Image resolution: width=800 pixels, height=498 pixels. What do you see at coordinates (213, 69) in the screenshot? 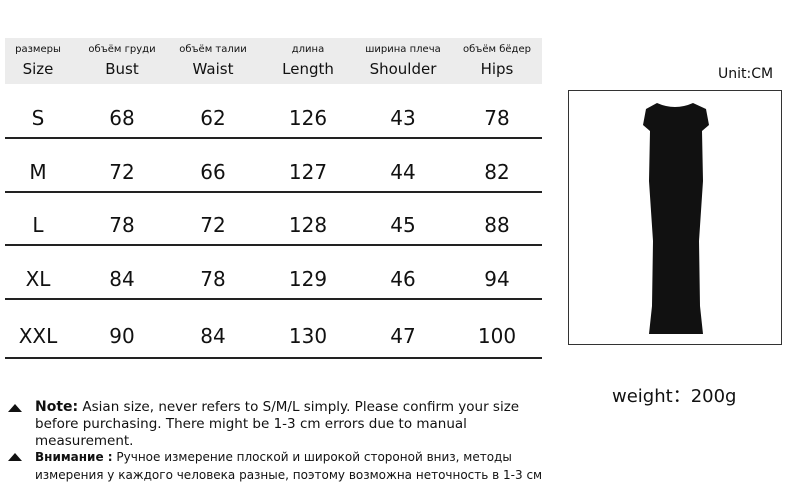
I see `column-header-en: Waist` at bounding box center [213, 69].